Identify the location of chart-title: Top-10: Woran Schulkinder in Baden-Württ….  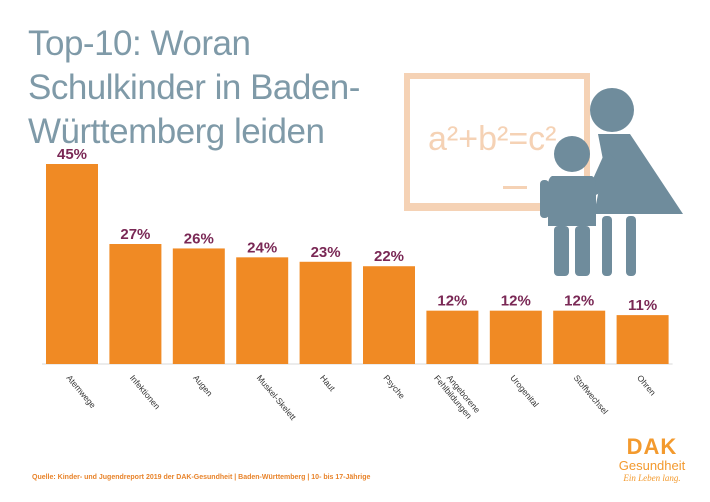
(194, 87).